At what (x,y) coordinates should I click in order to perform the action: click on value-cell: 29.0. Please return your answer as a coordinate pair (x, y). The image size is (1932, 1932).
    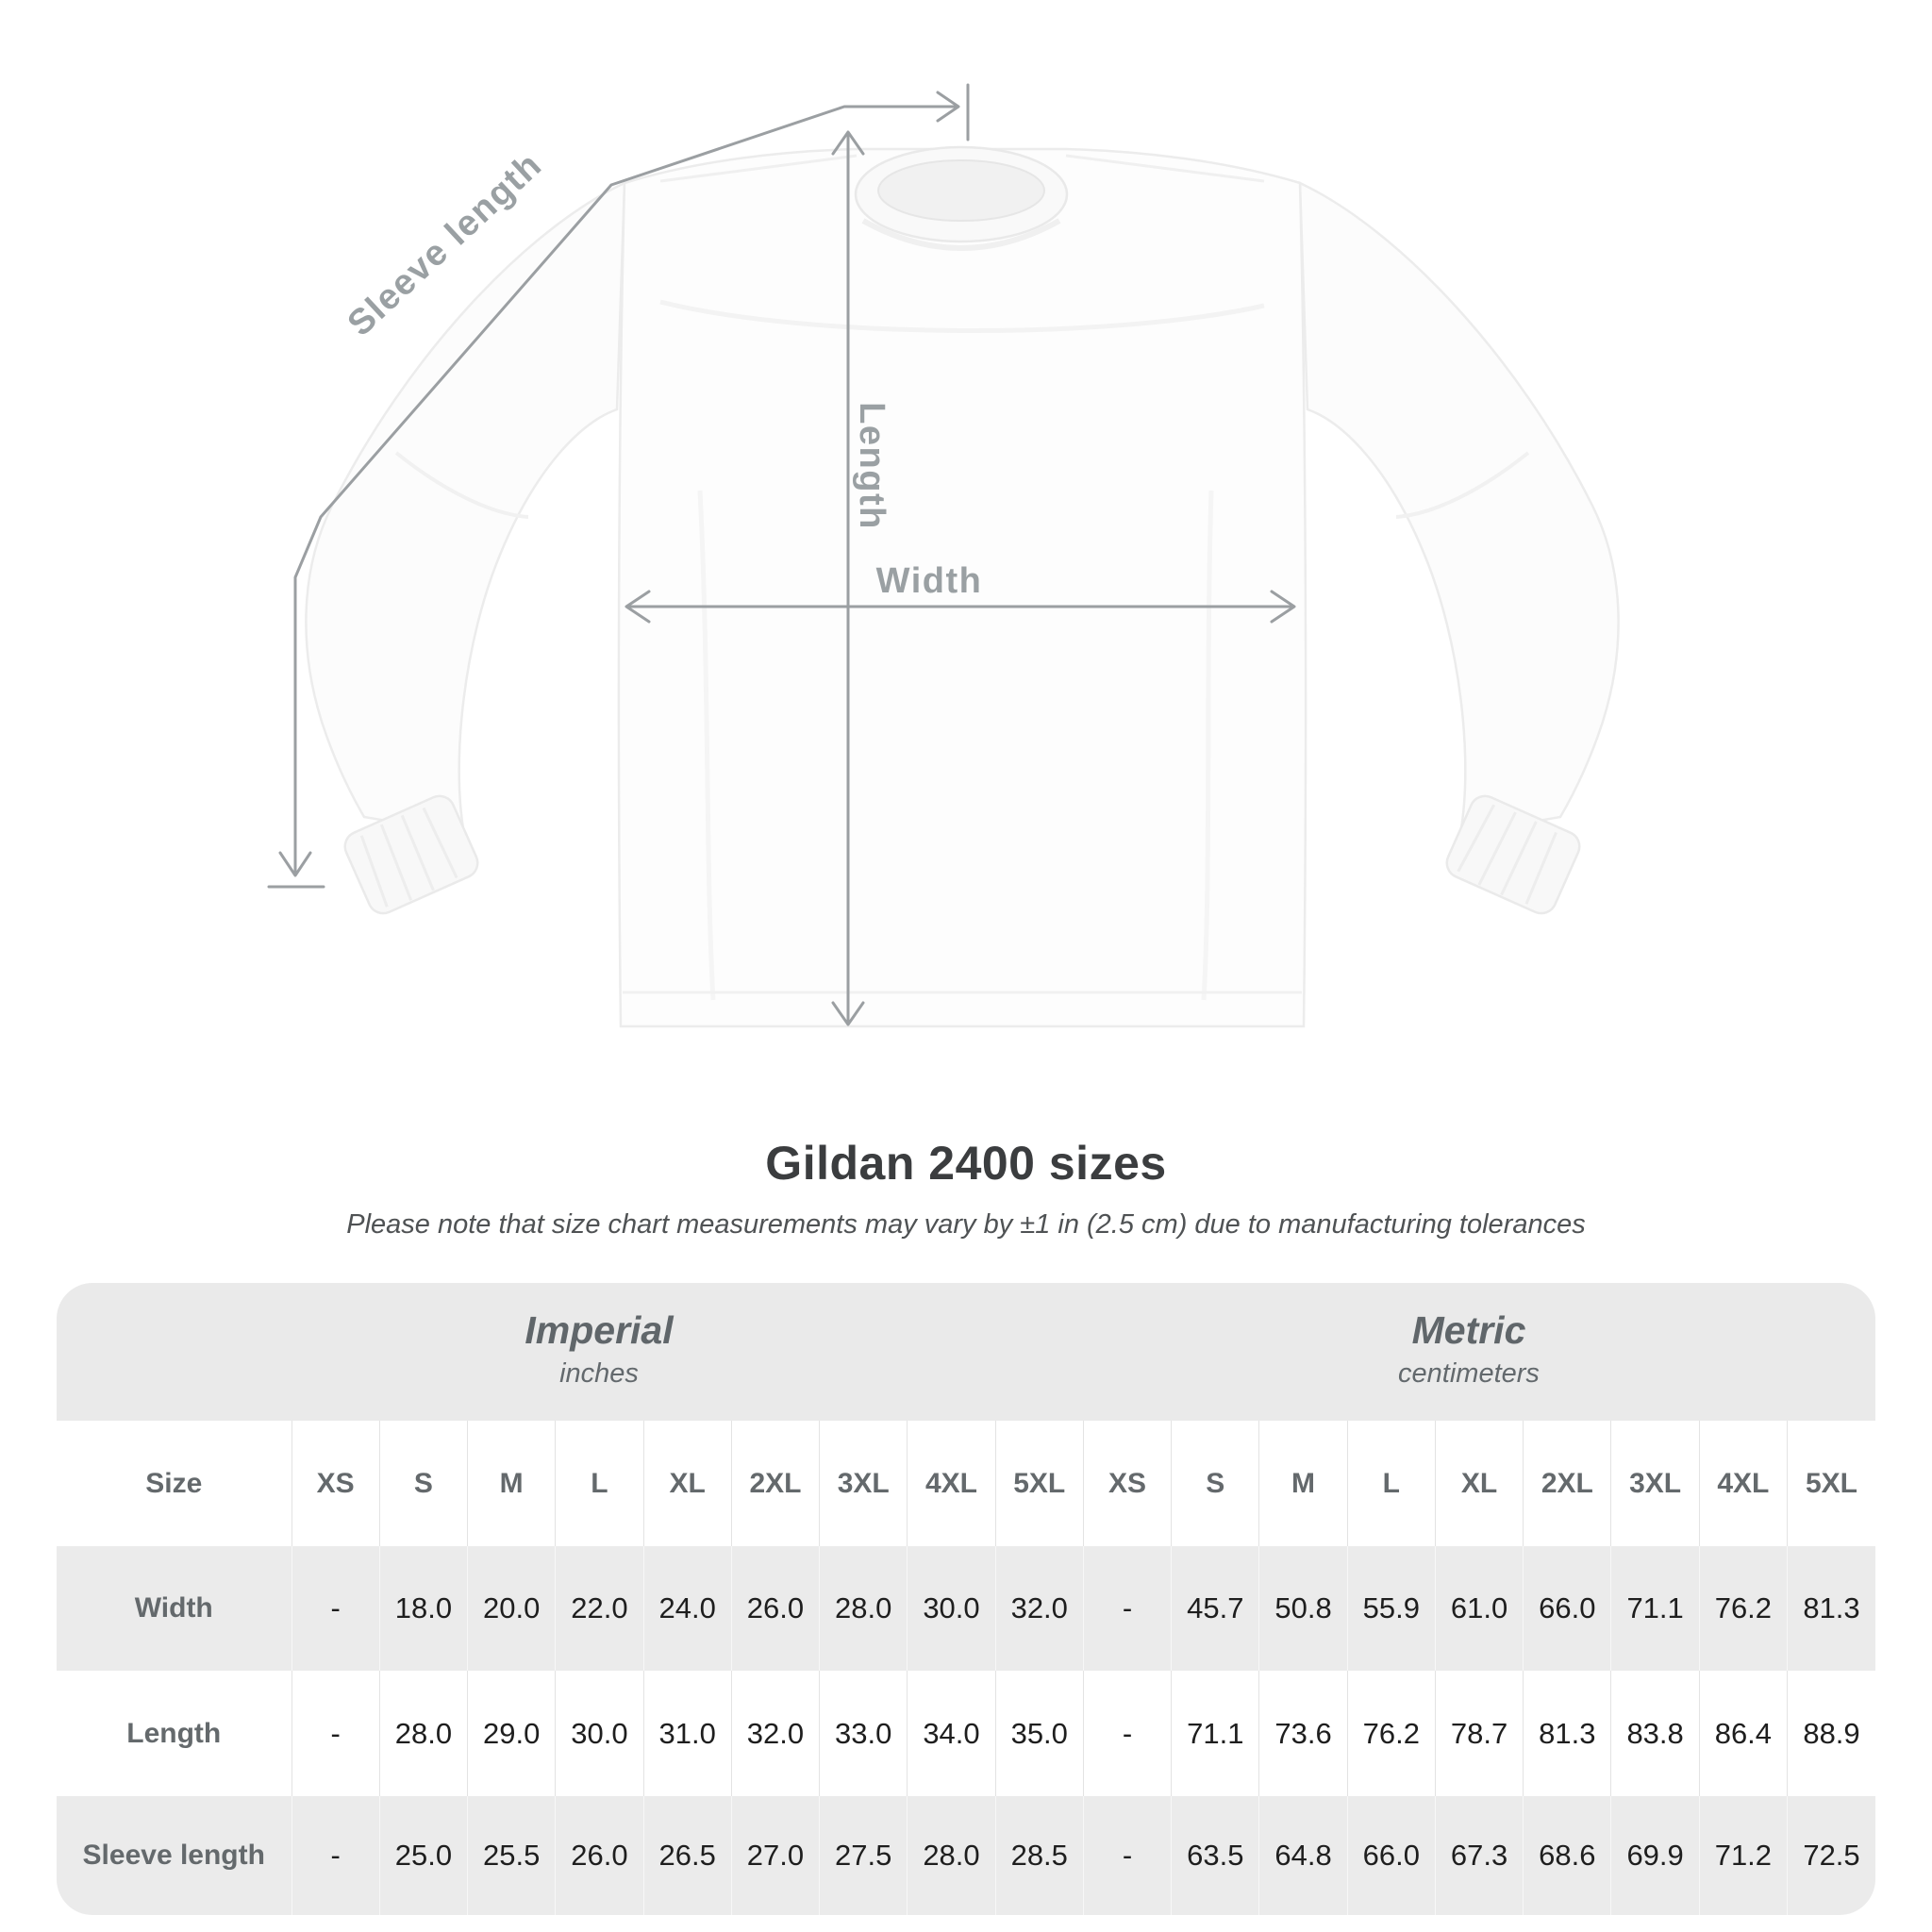
    Looking at the image, I should click on (512, 1733).